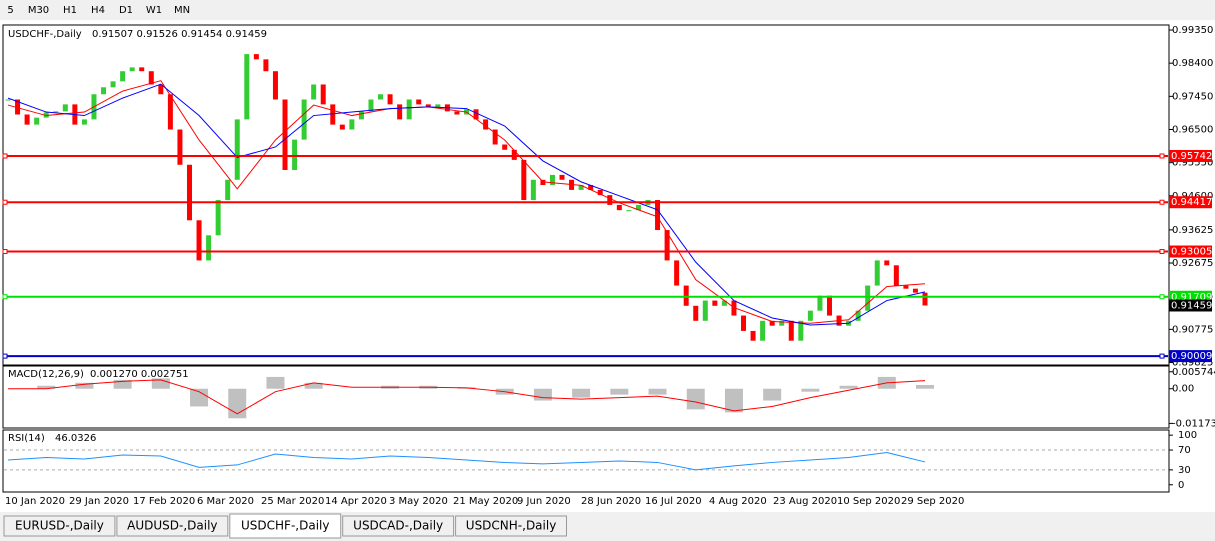  I want to click on y-tick-label: 0.95550, so click(1192, 163).